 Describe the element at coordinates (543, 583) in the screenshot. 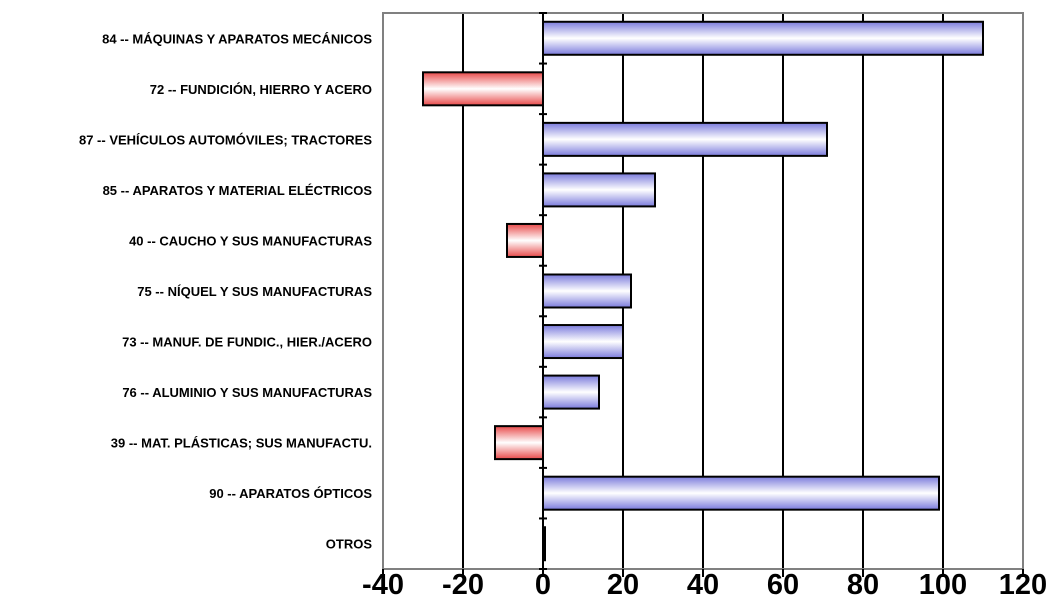

I see `x-tick-label: 0` at that location.